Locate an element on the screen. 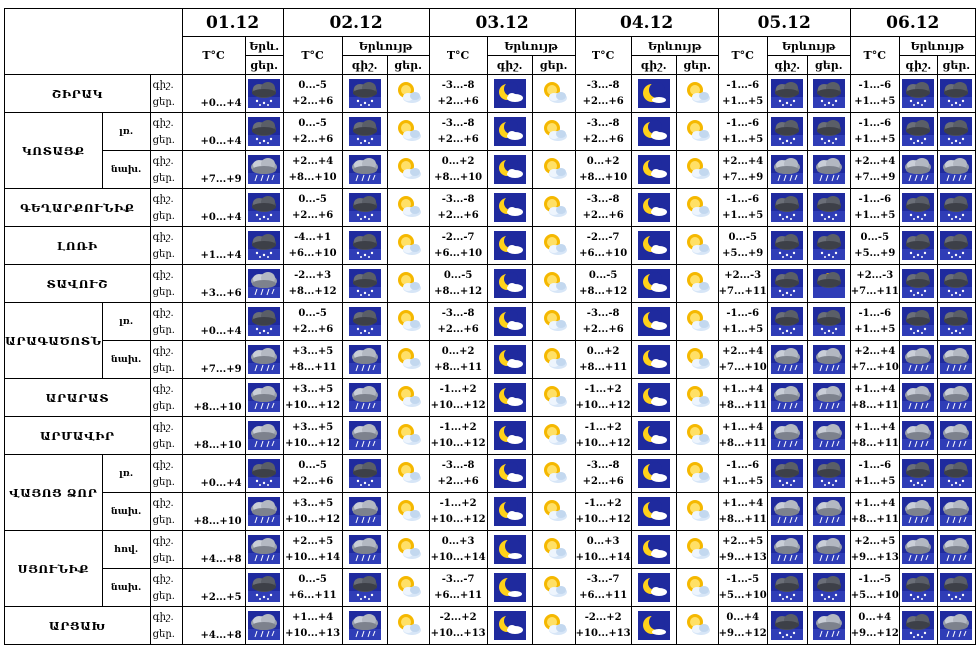 This screenshot has height=650, width=979. region-name: ԱՐԱԳԱԾՈՏՆ is located at coordinates (53, 340).